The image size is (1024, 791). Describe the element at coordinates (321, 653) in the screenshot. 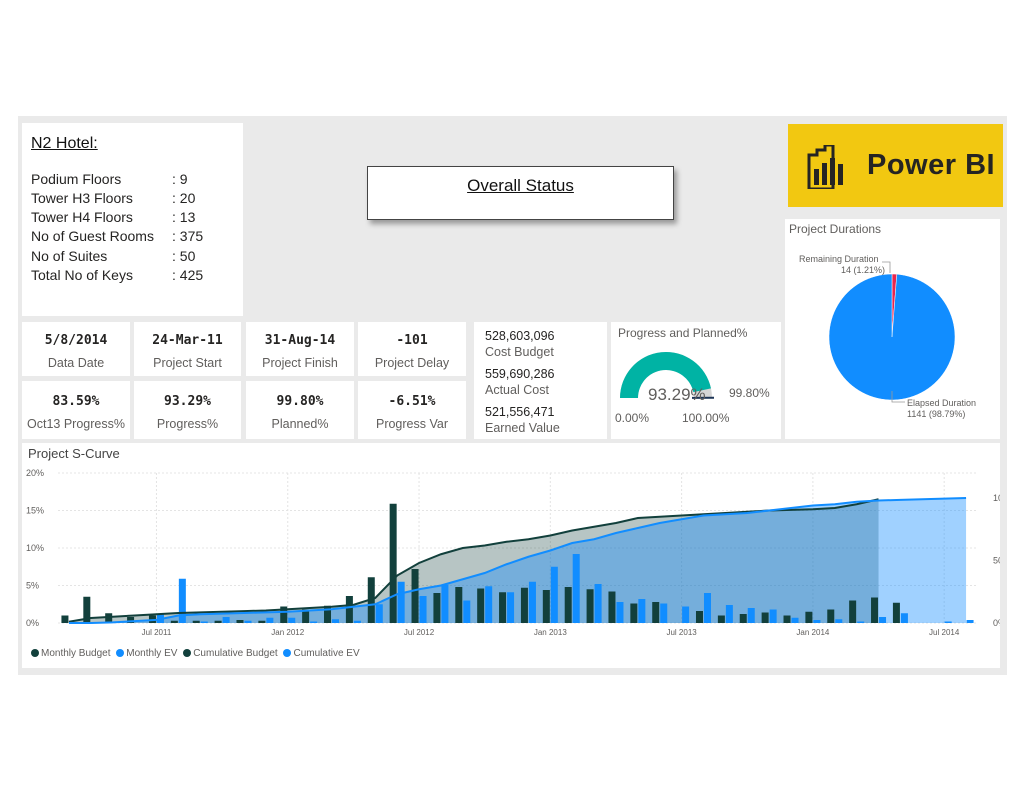

I see `legend-cumulative-ev: Cumulative EV` at that location.